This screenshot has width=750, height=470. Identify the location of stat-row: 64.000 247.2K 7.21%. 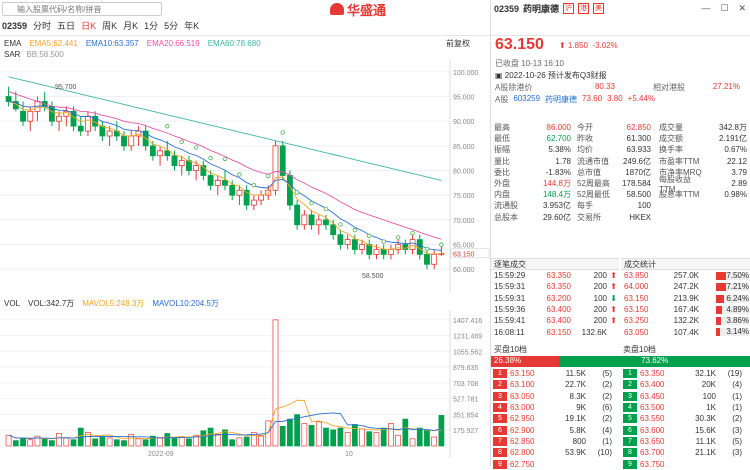
(685, 286).